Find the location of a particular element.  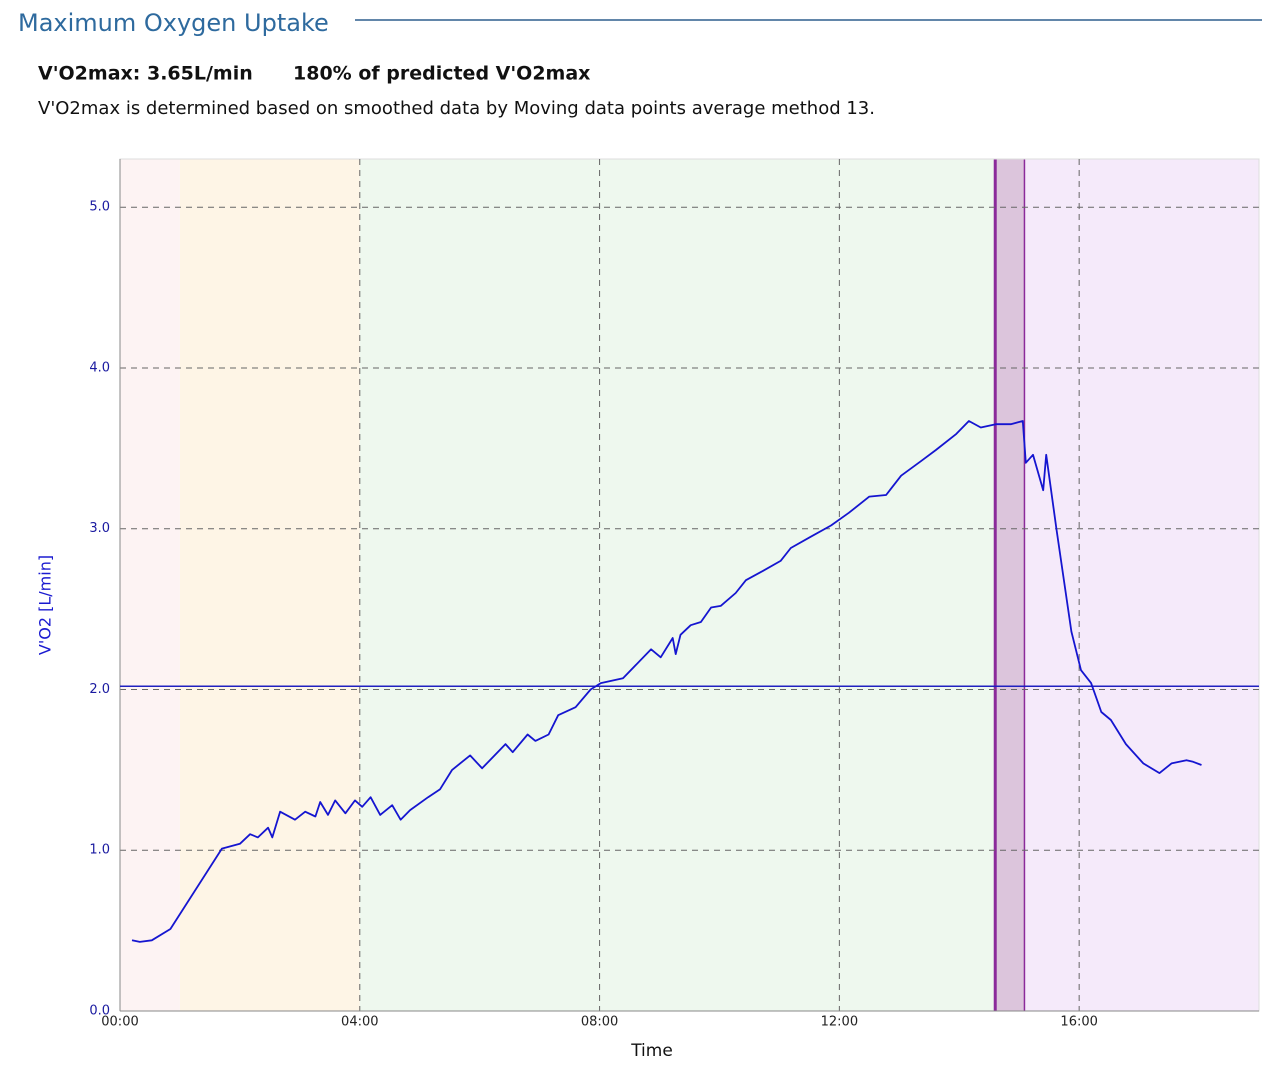

x-tick-label: 04:00 is located at coordinates (359, 1022).